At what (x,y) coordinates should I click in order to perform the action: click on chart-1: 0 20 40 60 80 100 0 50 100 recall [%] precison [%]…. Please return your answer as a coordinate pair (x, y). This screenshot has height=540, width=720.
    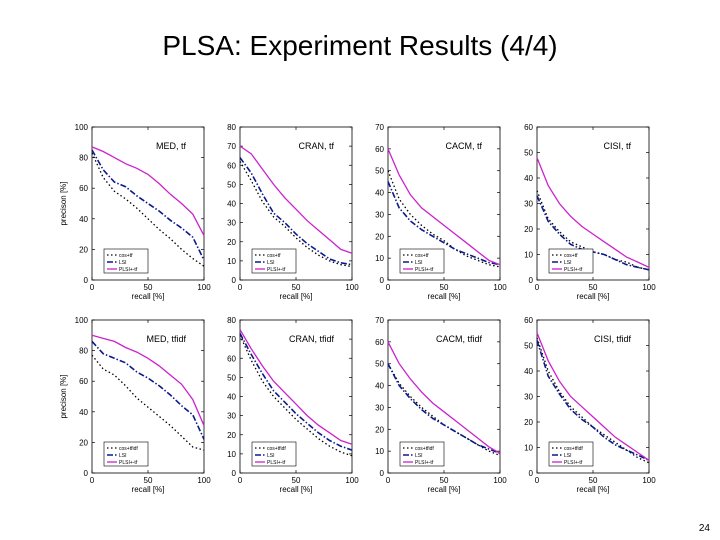
    Looking at the image, I should click on (135, 212).